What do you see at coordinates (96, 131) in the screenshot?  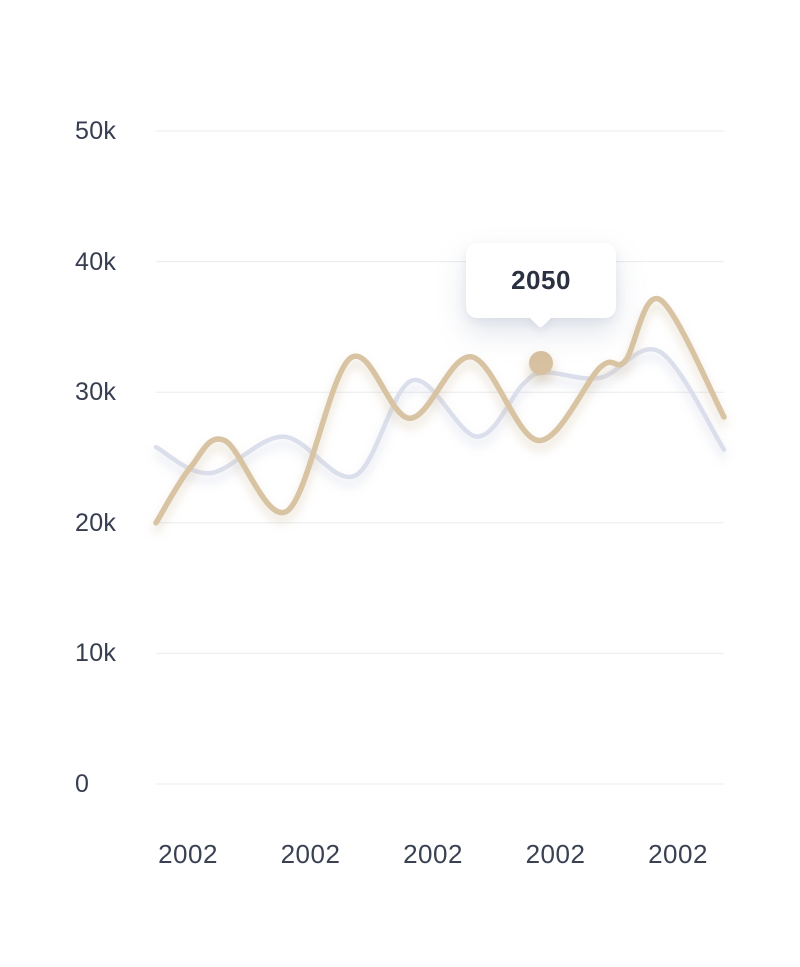 I see `y-tick-label: 50k` at bounding box center [96, 131].